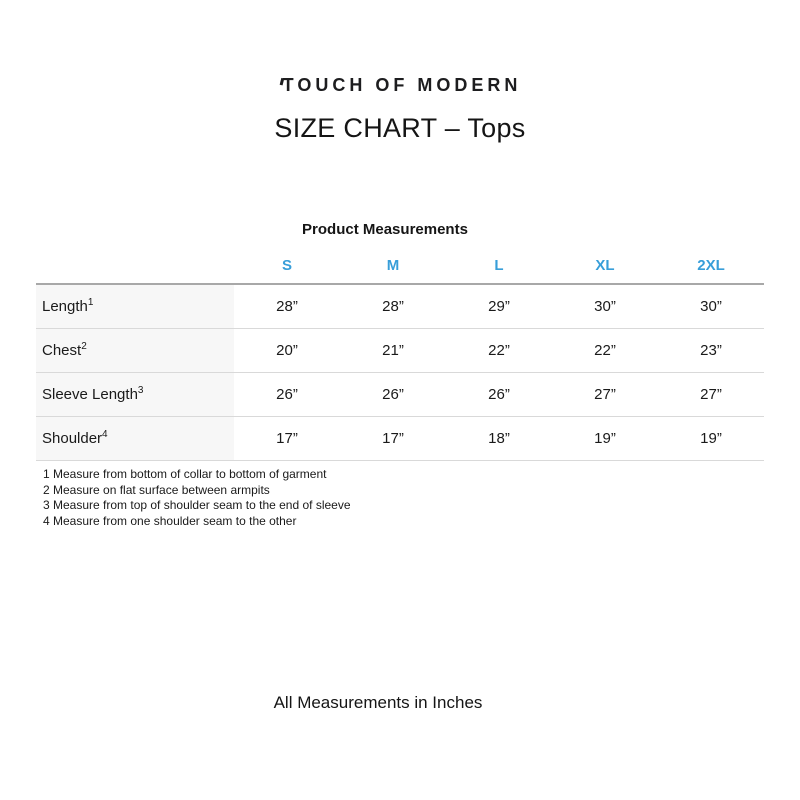 The height and width of the screenshot is (800, 800). Describe the element at coordinates (605, 306) in the screenshot. I see `cell-length-xl: 30”` at that location.